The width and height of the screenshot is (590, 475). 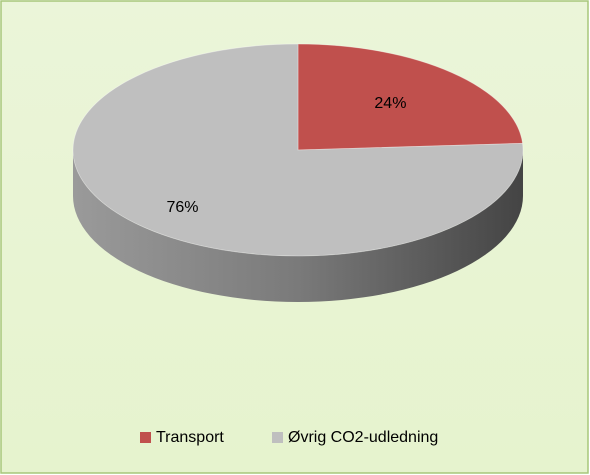 What do you see at coordinates (390, 103) in the screenshot?
I see `data-label: 24%` at bounding box center [390, 103].